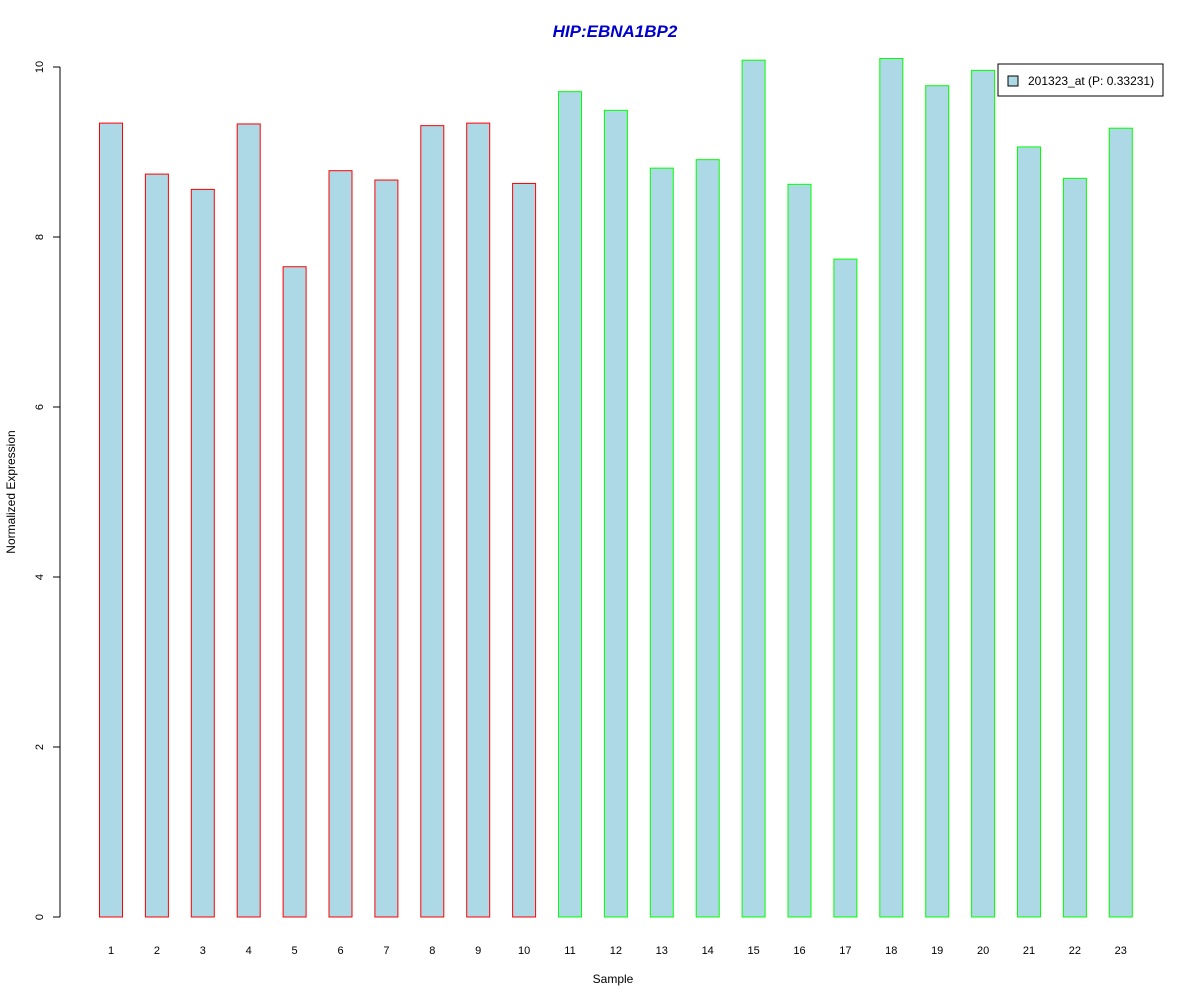 The width and height of the screenshot is (1200, 1000). What do you see at coordinates (708, 951) in the screenshot?
I see `x-tick-label: 14` at bounding box center [708, 951].